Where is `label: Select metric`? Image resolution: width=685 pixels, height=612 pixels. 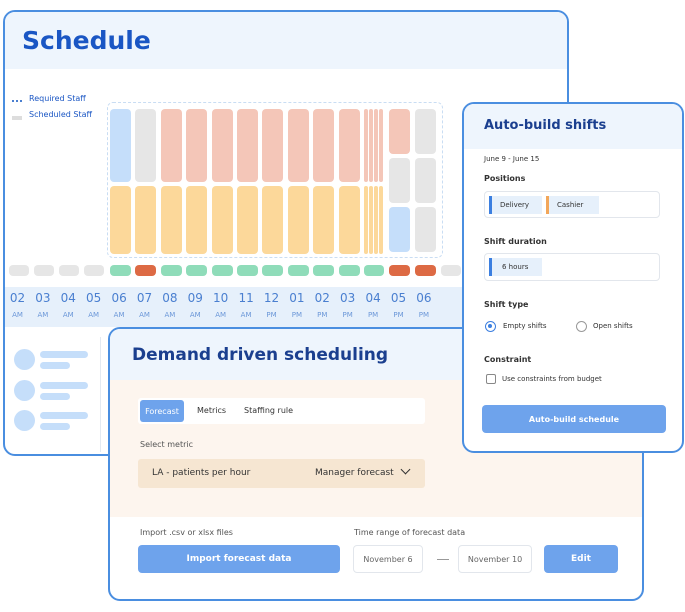
label: Select metric is located at coordinates (166, 444).